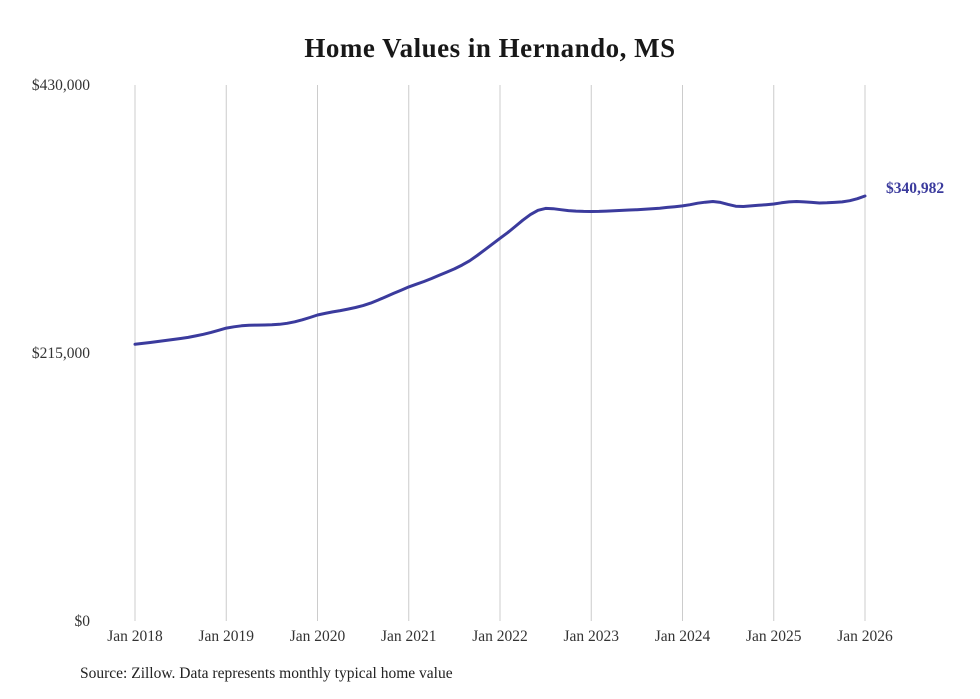  Describe the element at coordinates (865, 636) in the screenshot. I see `x-axis-tick-label: Jan 2026` at that location.